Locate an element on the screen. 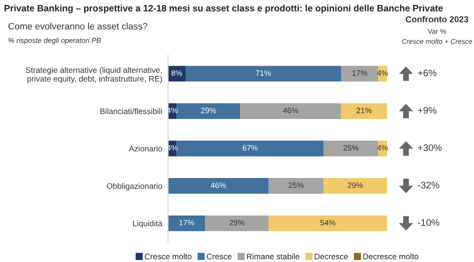 The height and width of the screenshot is (262, 474). text: -32% is located at coordinates (429, 185).